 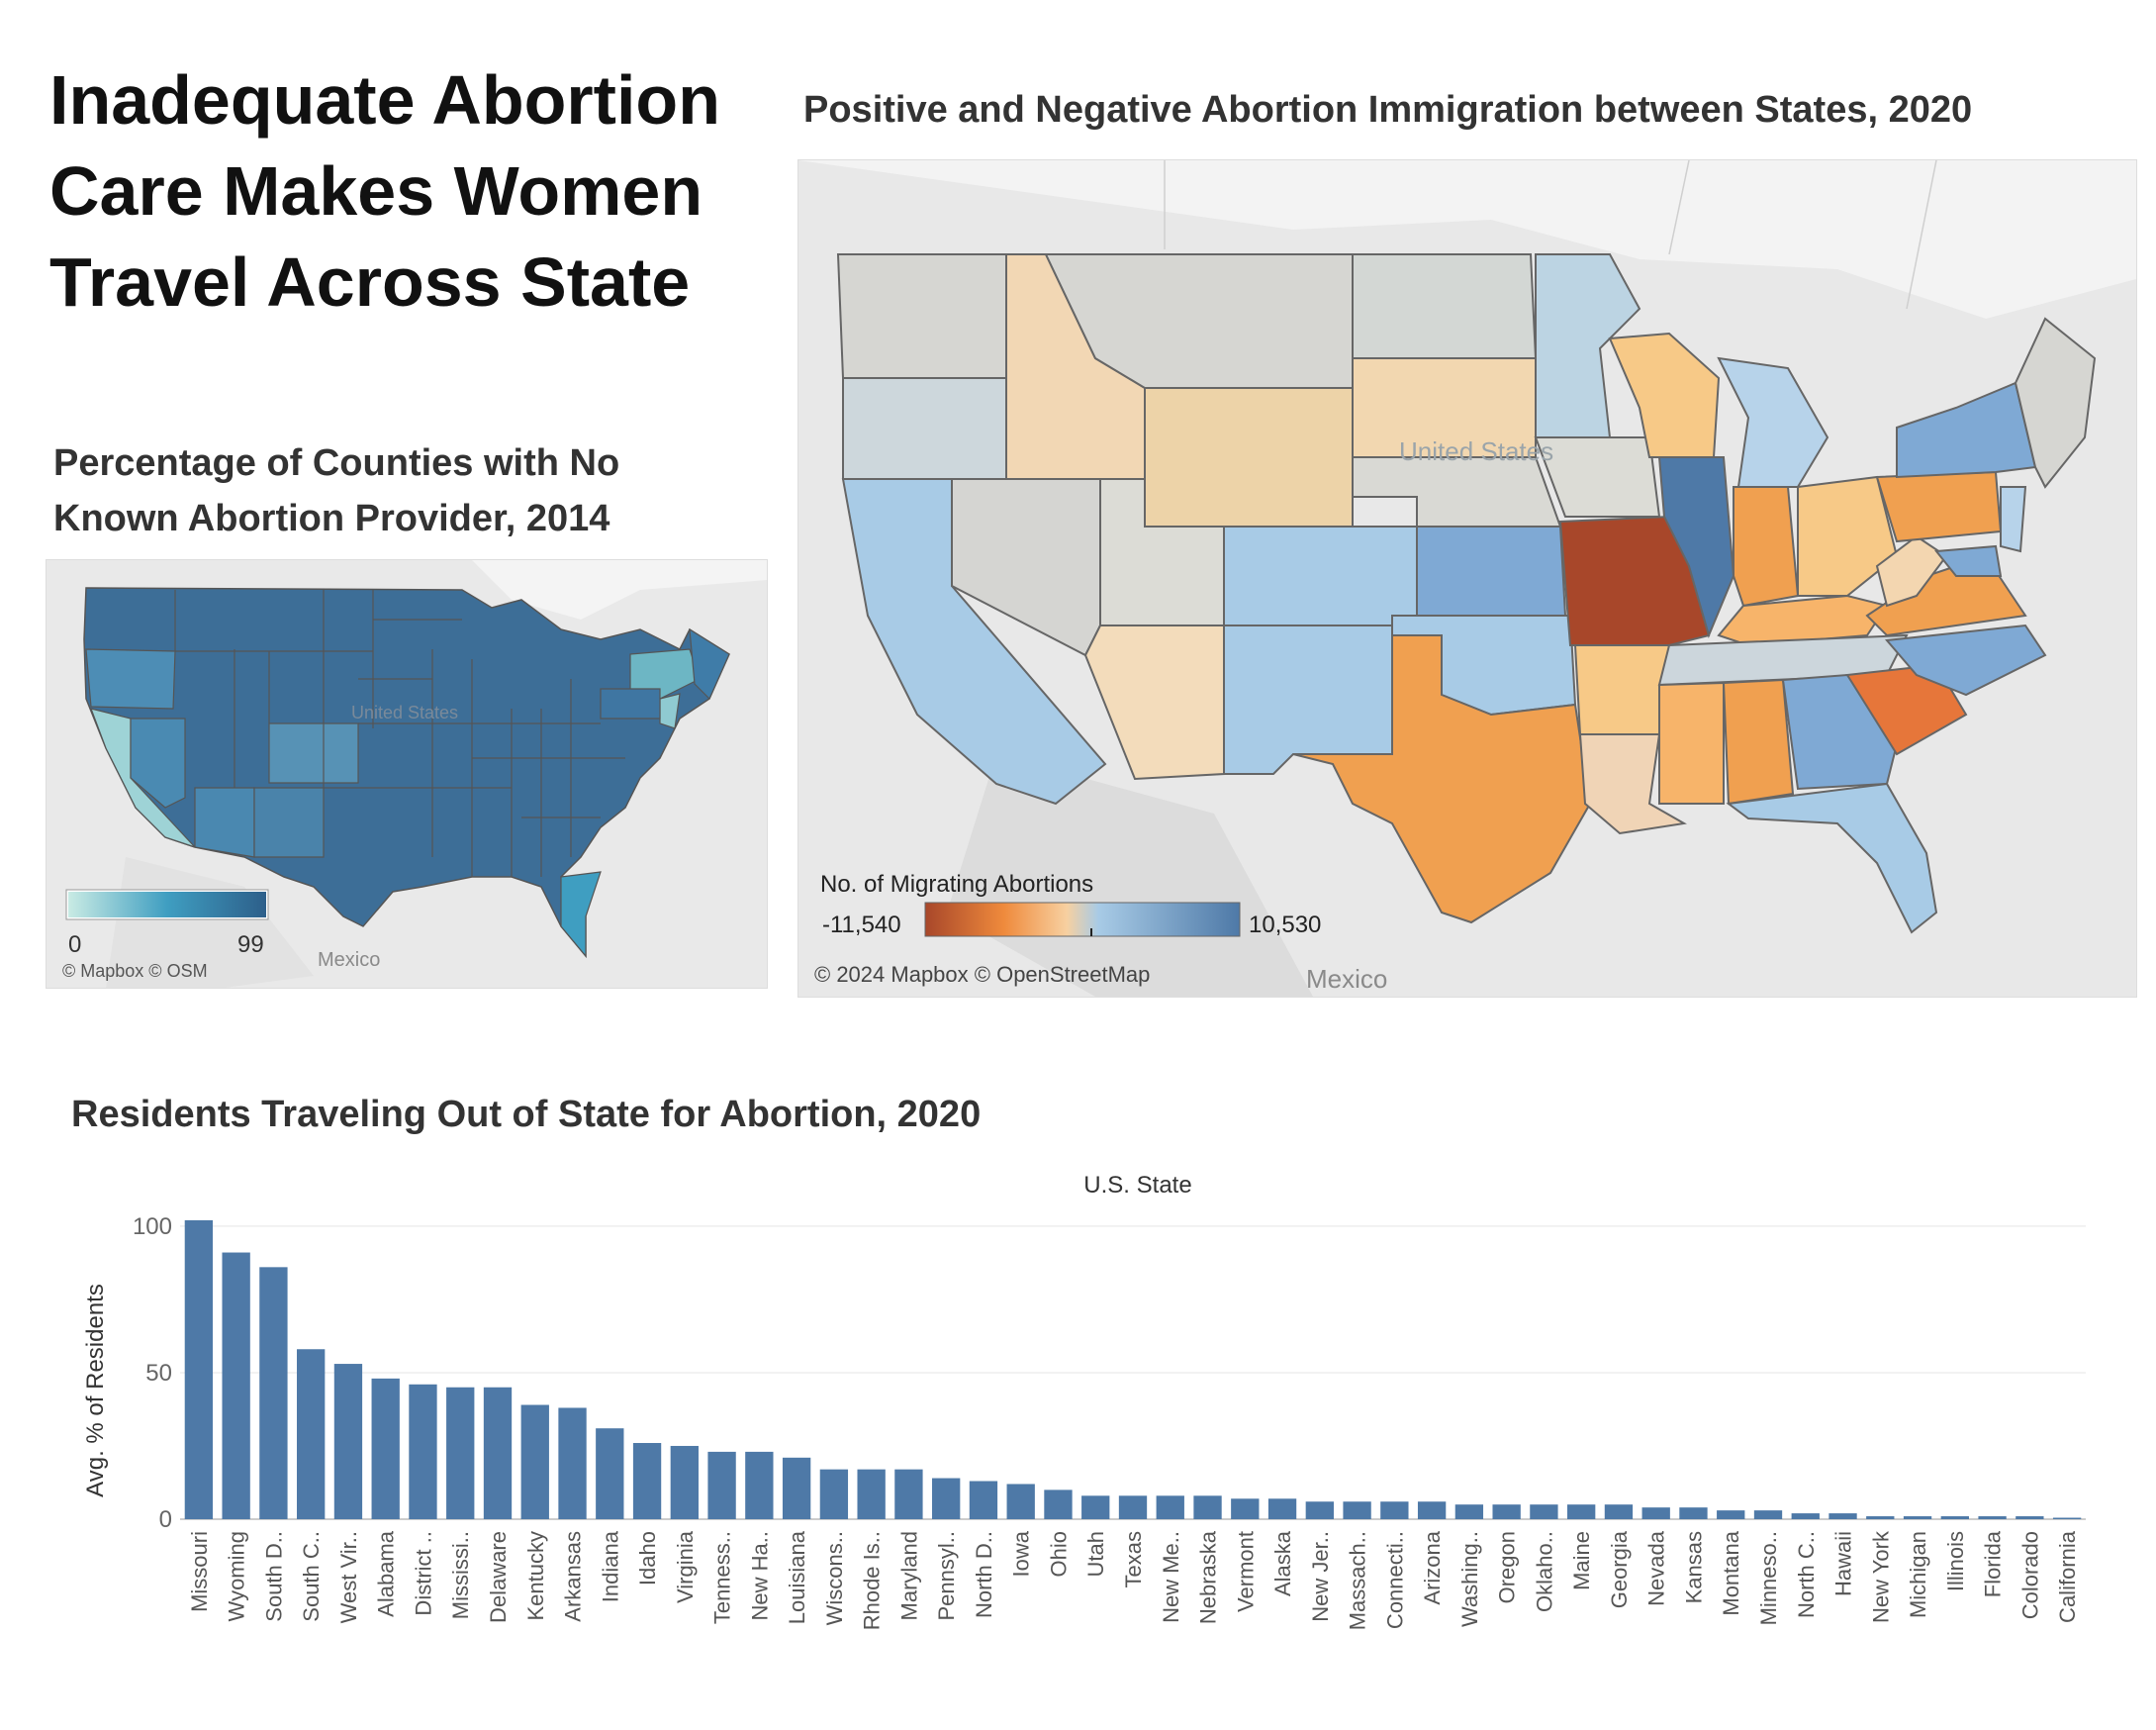 What do you see at coordinates (722, 1577) in the screenshot?
I see `x-tick-label: Tenness..` at bounding box center [722, 1577].